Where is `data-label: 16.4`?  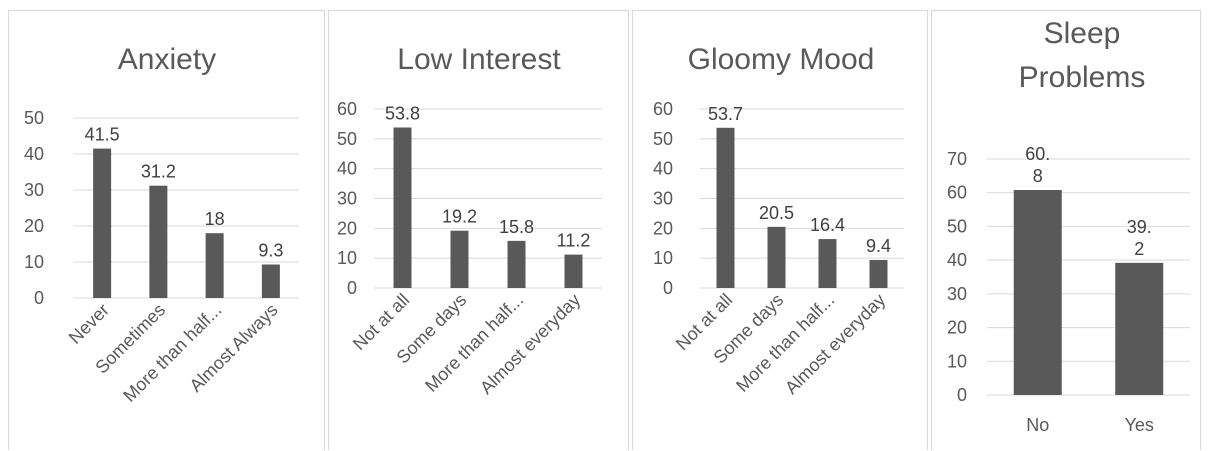
data-label: 16.4 is located at coordinates (827, 225).